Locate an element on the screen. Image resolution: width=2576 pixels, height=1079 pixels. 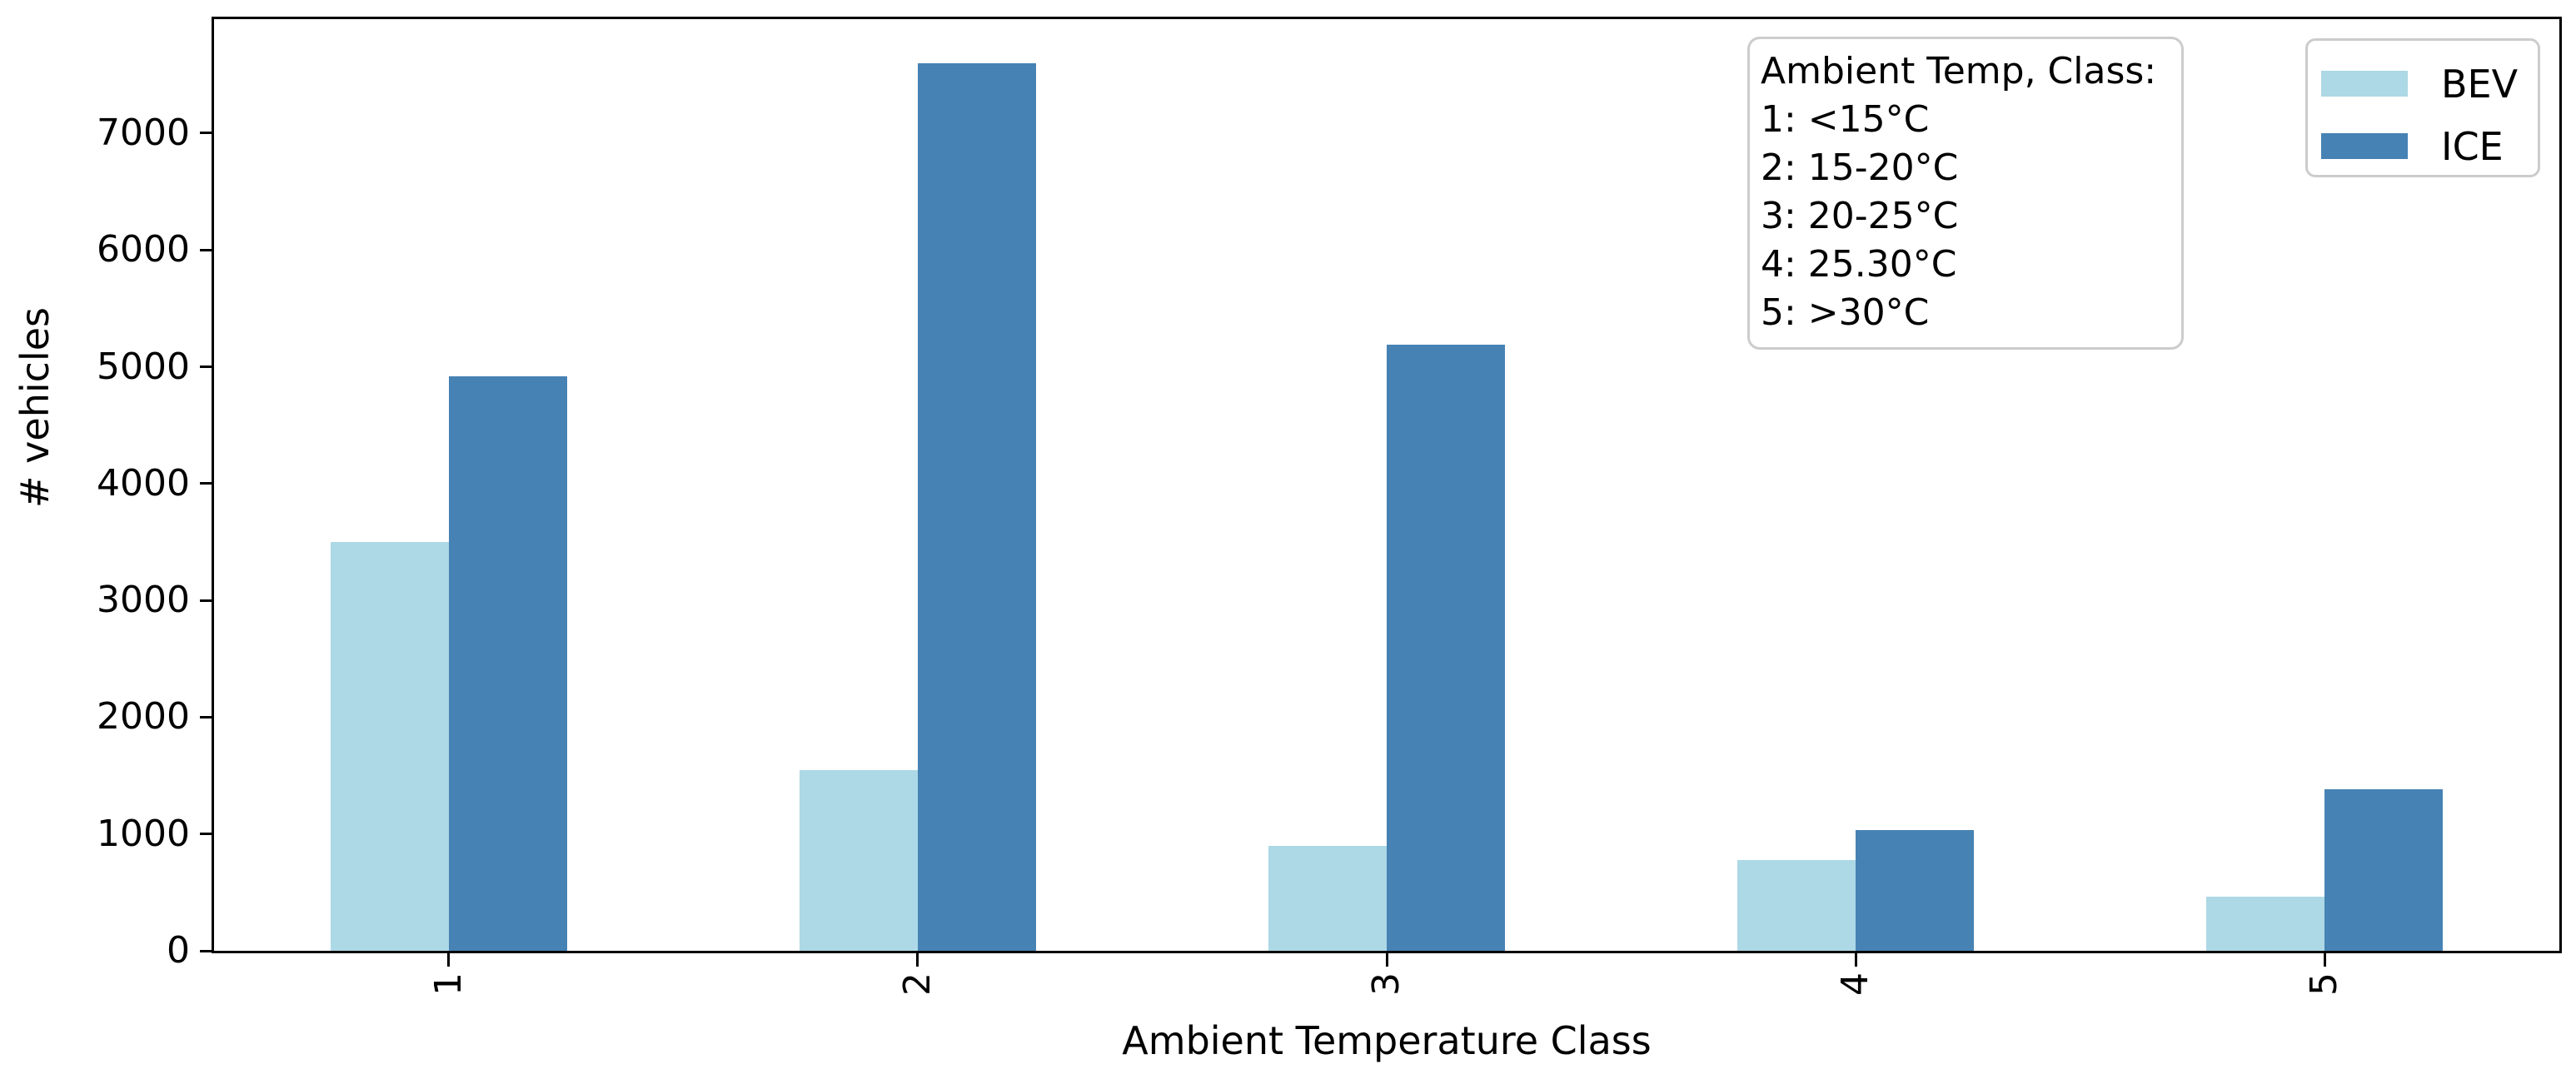
x-axis-label: Ambient Temperature Class is located at coordinates (1387, 1040).